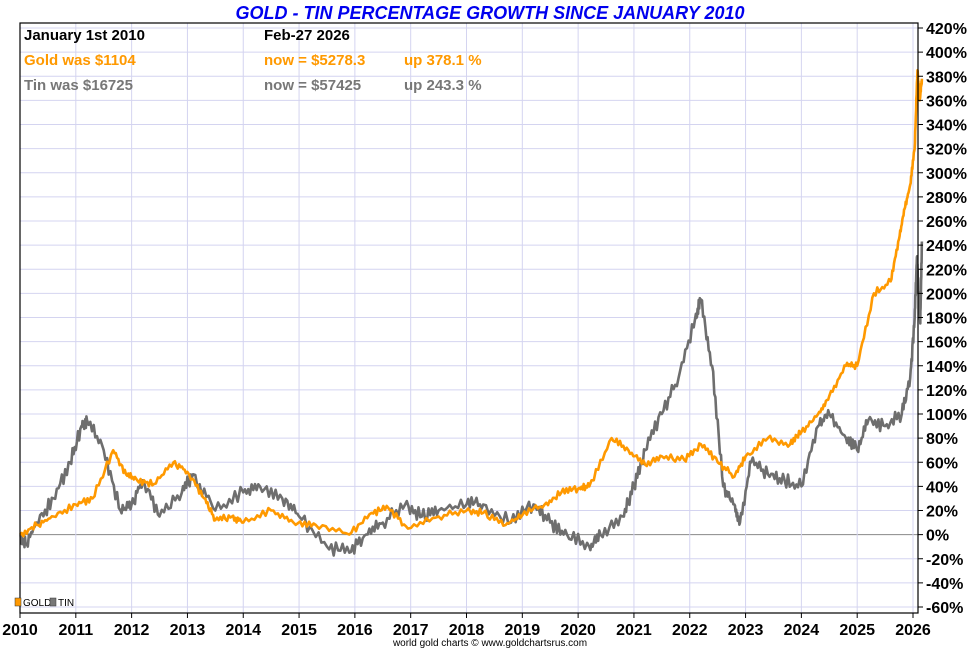 The height and width of the screenshot is (650, 980). Describe the element at coordinates (937, 536) in the screenshot. I see `y-tick-label: 0%` at that location.